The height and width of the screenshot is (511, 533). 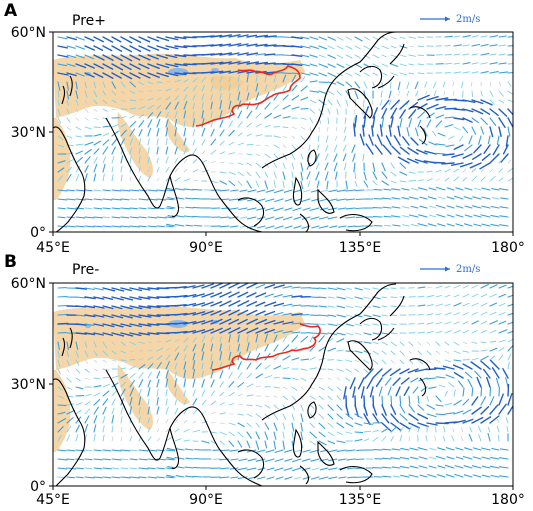 What do you see at coordinates (10, 262) in the screenshot?
I see `panel-b-letter: B` at bounding box center [10, 262].